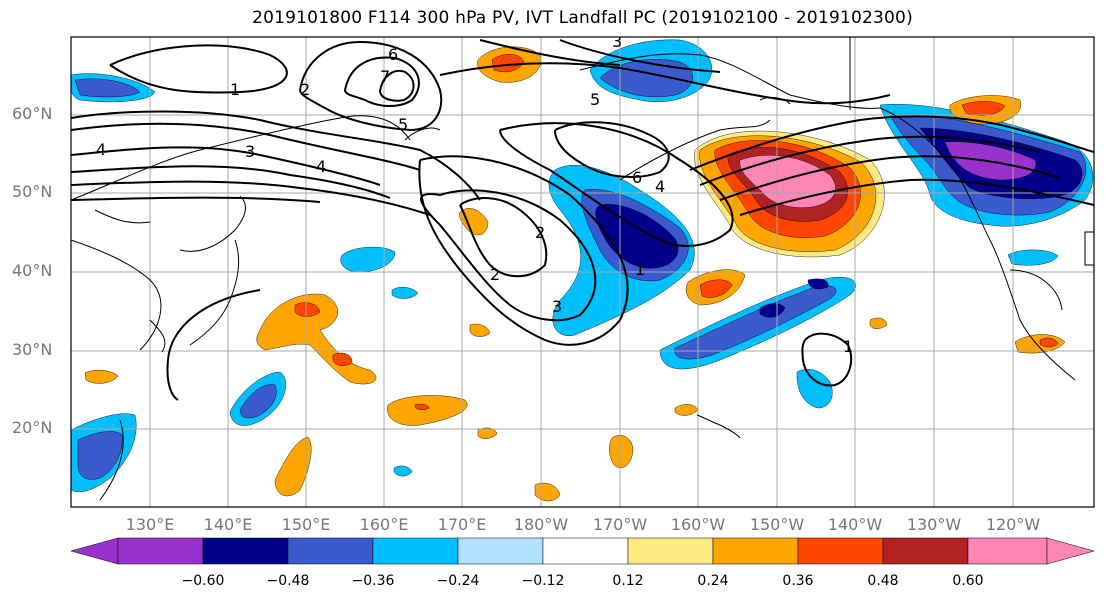 This screenshot has height=601, width=1105. What do you see at coordinates (288, 581) in the screenshot?
I see `colorbar-tick: −0.48` at bounding box center [288, 581].